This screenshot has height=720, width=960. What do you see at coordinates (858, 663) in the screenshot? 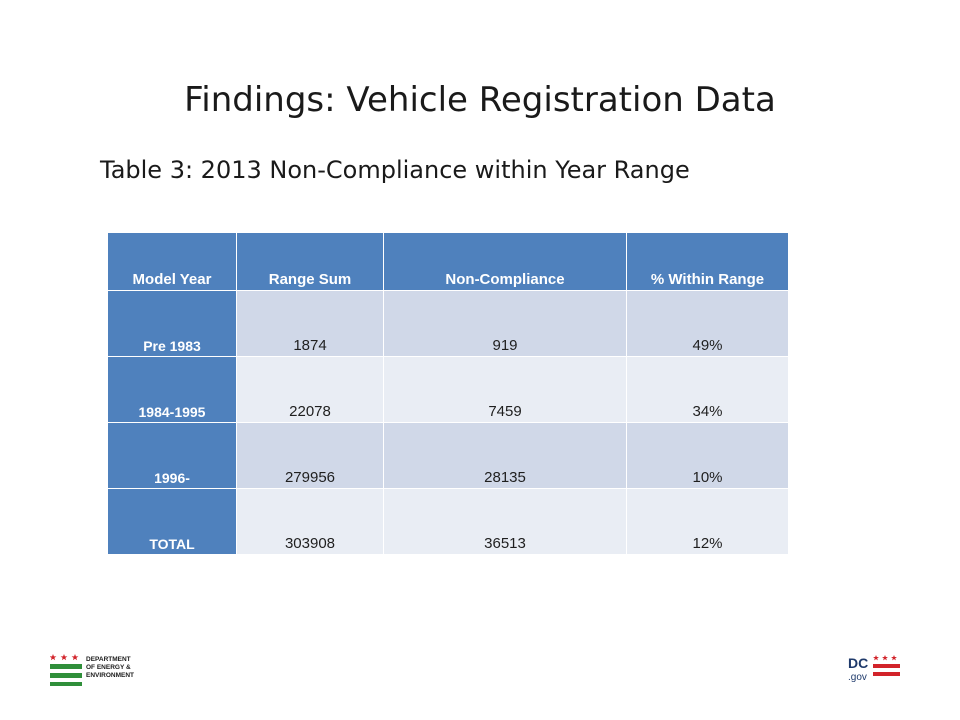
I see `dc-wordmark: DC` at bounding box center [858, 663].